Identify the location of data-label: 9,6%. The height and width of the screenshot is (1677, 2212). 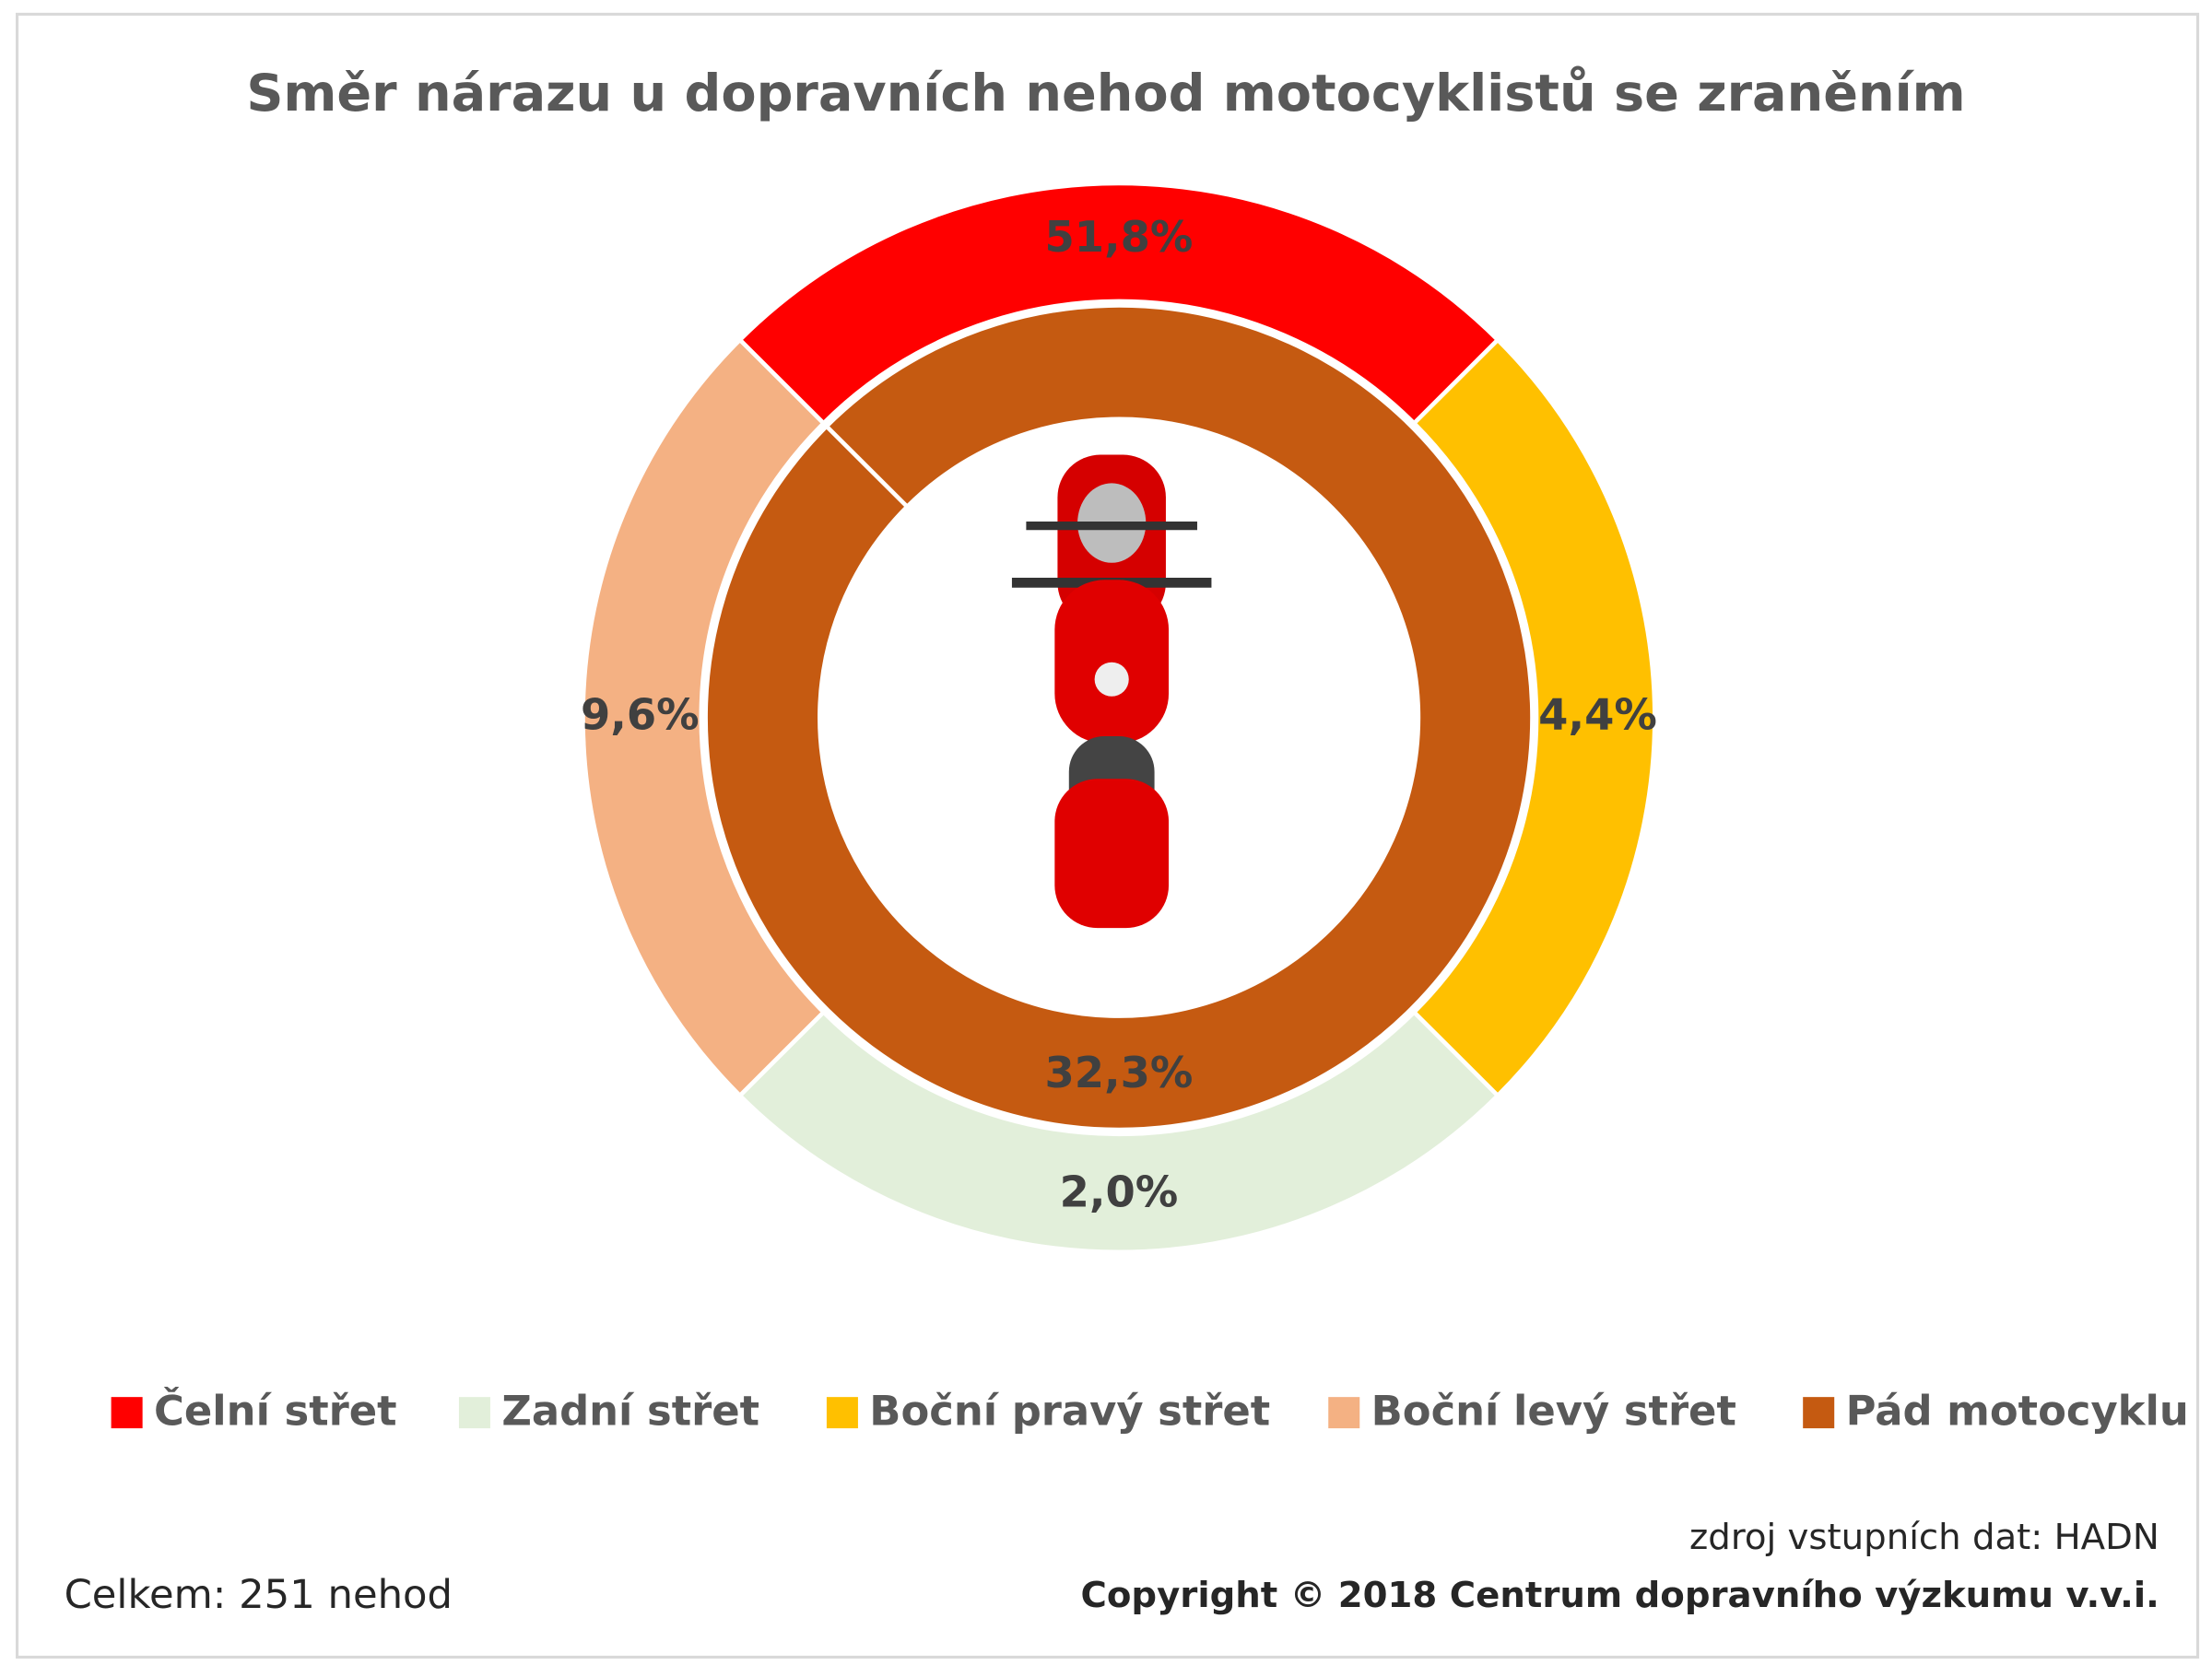
(640, 714).